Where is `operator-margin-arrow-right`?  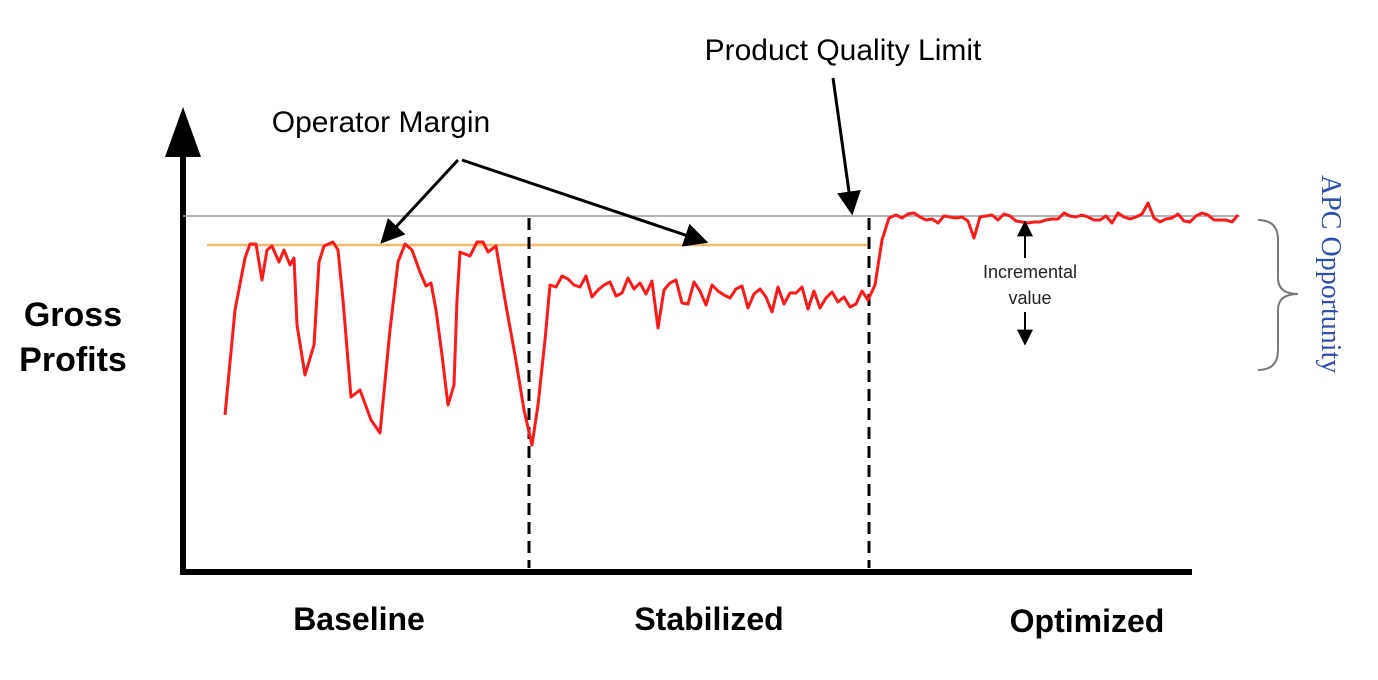
operator-margin-arrow-right is located at coordinates (585, 202).